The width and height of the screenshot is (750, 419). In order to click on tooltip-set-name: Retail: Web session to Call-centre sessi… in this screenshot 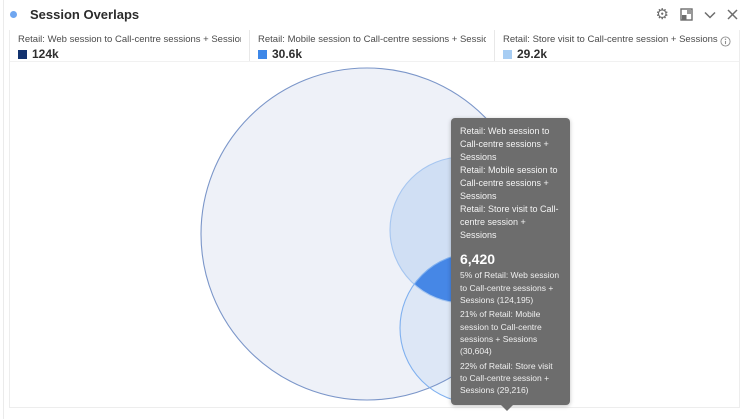, I will do `click(505, 144)`.